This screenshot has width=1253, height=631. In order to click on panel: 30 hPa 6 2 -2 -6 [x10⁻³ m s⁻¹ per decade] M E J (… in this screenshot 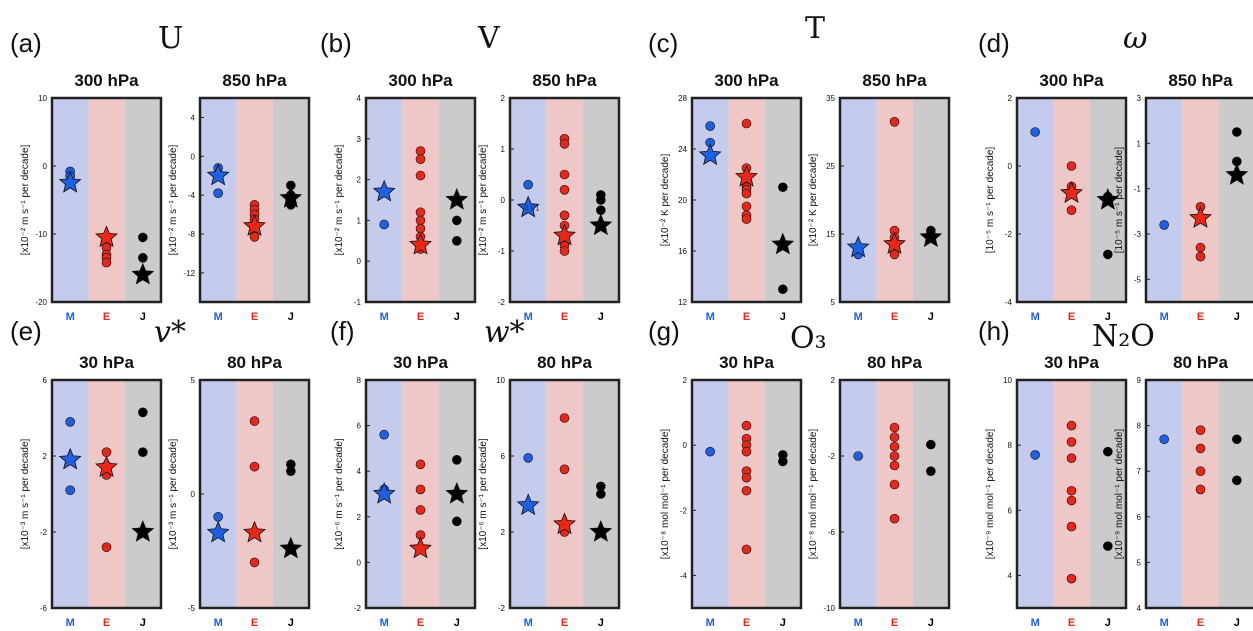, I will do `click(98, 472)`.